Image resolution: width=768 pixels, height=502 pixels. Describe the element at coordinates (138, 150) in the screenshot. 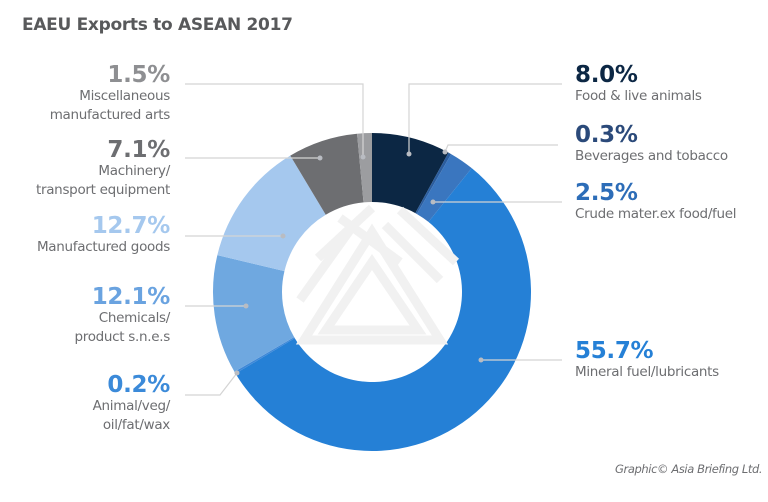

I see `label-machinery-pct: 7.1%` at that location.